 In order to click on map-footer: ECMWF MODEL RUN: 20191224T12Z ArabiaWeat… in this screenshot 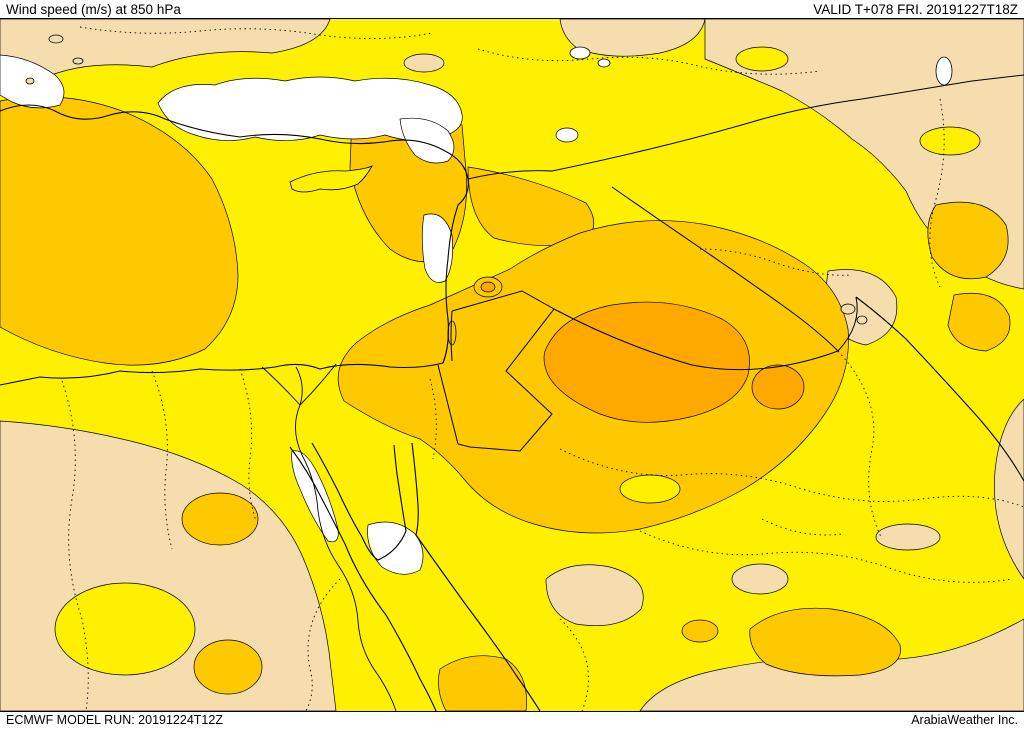, I will do `click(512, 719)`.